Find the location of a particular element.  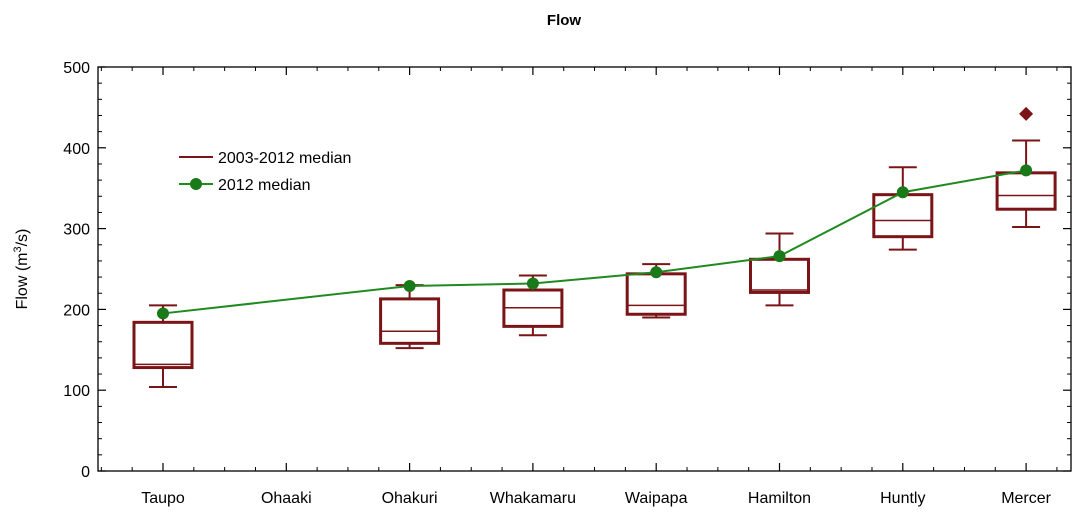

box-ohakuri is located at coordinates (410, 317).